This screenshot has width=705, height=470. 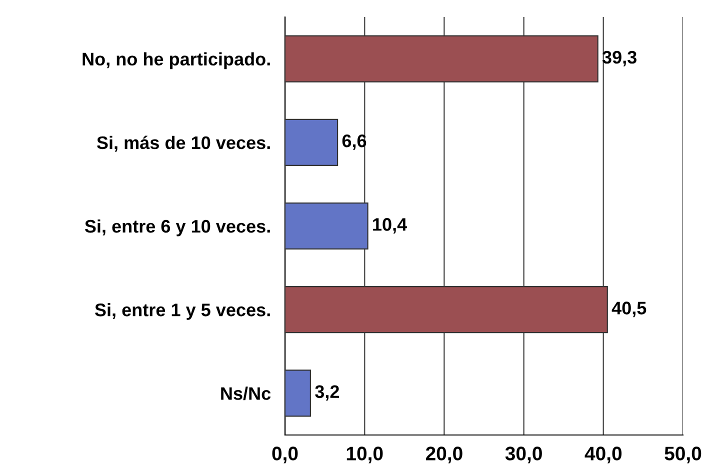 I want to click on y-tick-label: Si, más de 10 veces., so click(x=183, y=144).